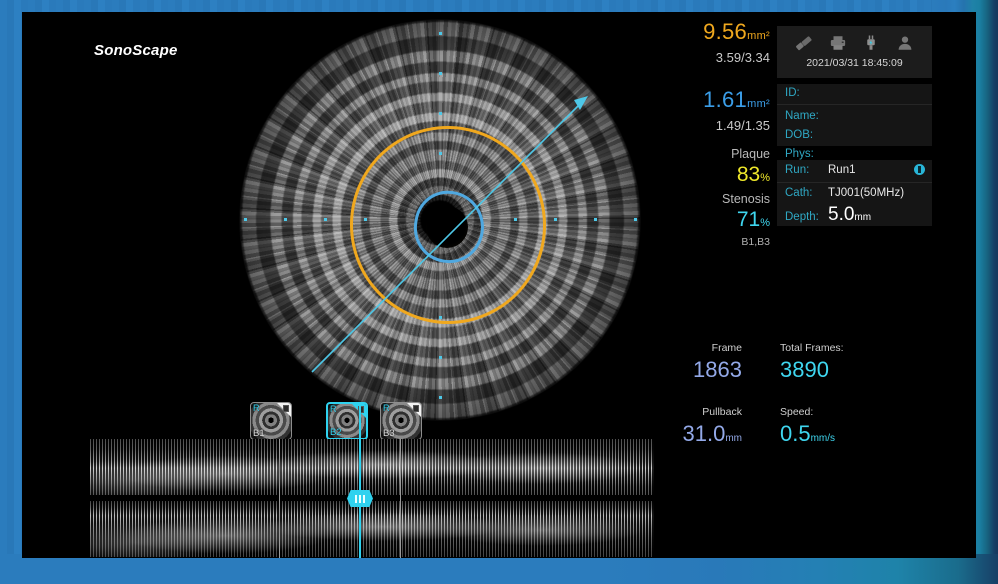  I want to click on run-row: Run: Run1, so click(854, 171).